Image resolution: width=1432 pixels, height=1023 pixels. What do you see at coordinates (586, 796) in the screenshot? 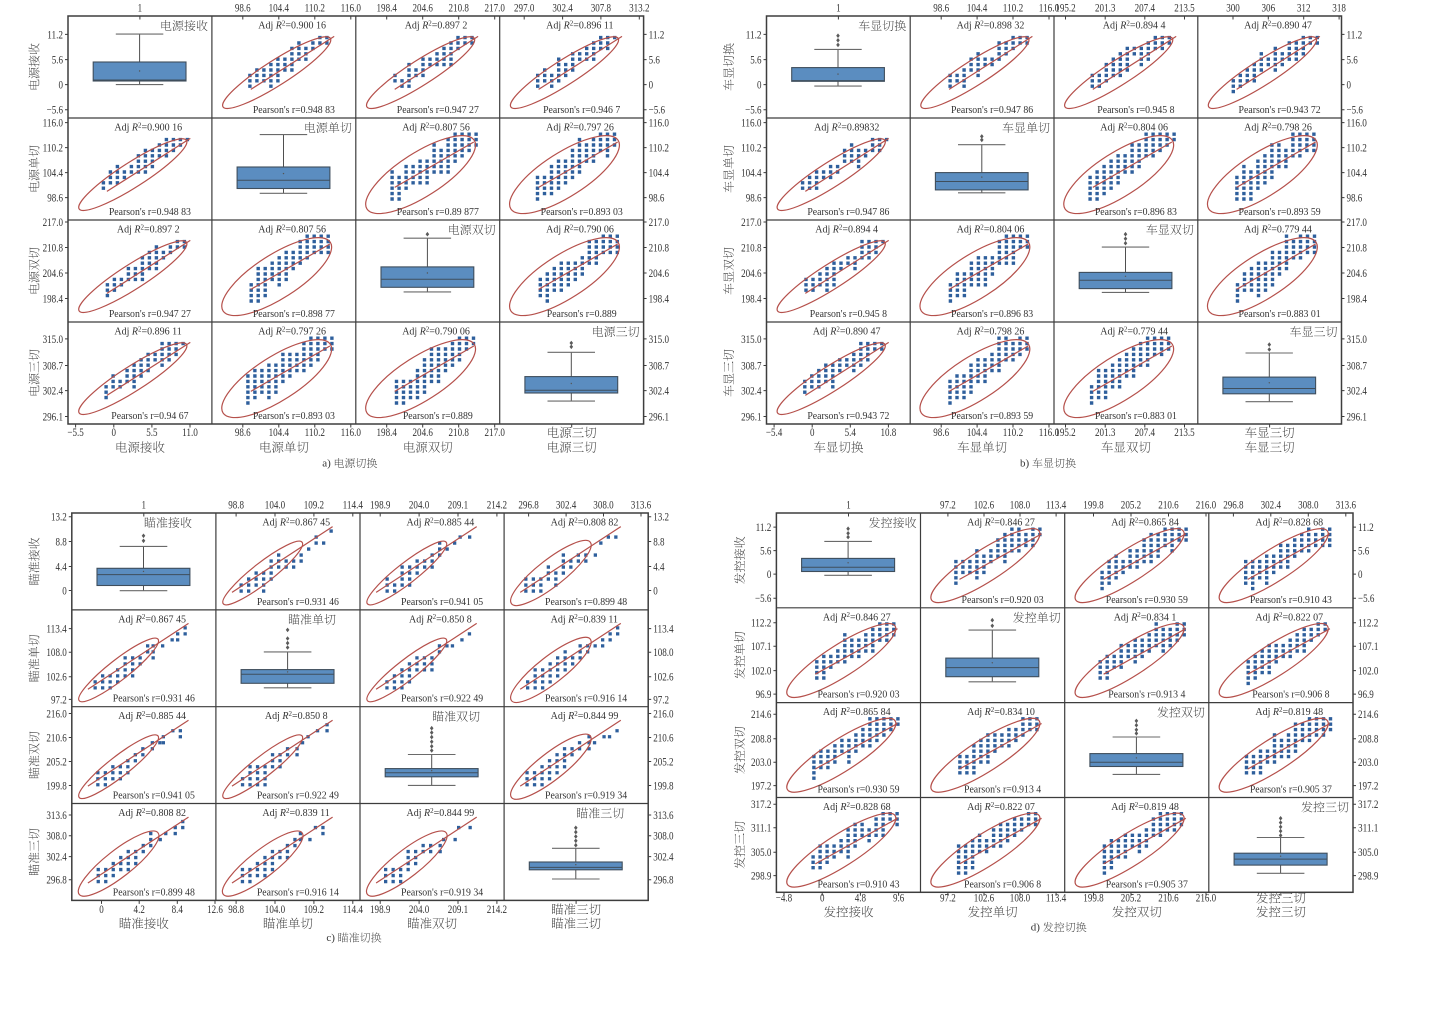
I see `svg-text: Pearson's r=0.919 34` at bounding box center [586, 796].